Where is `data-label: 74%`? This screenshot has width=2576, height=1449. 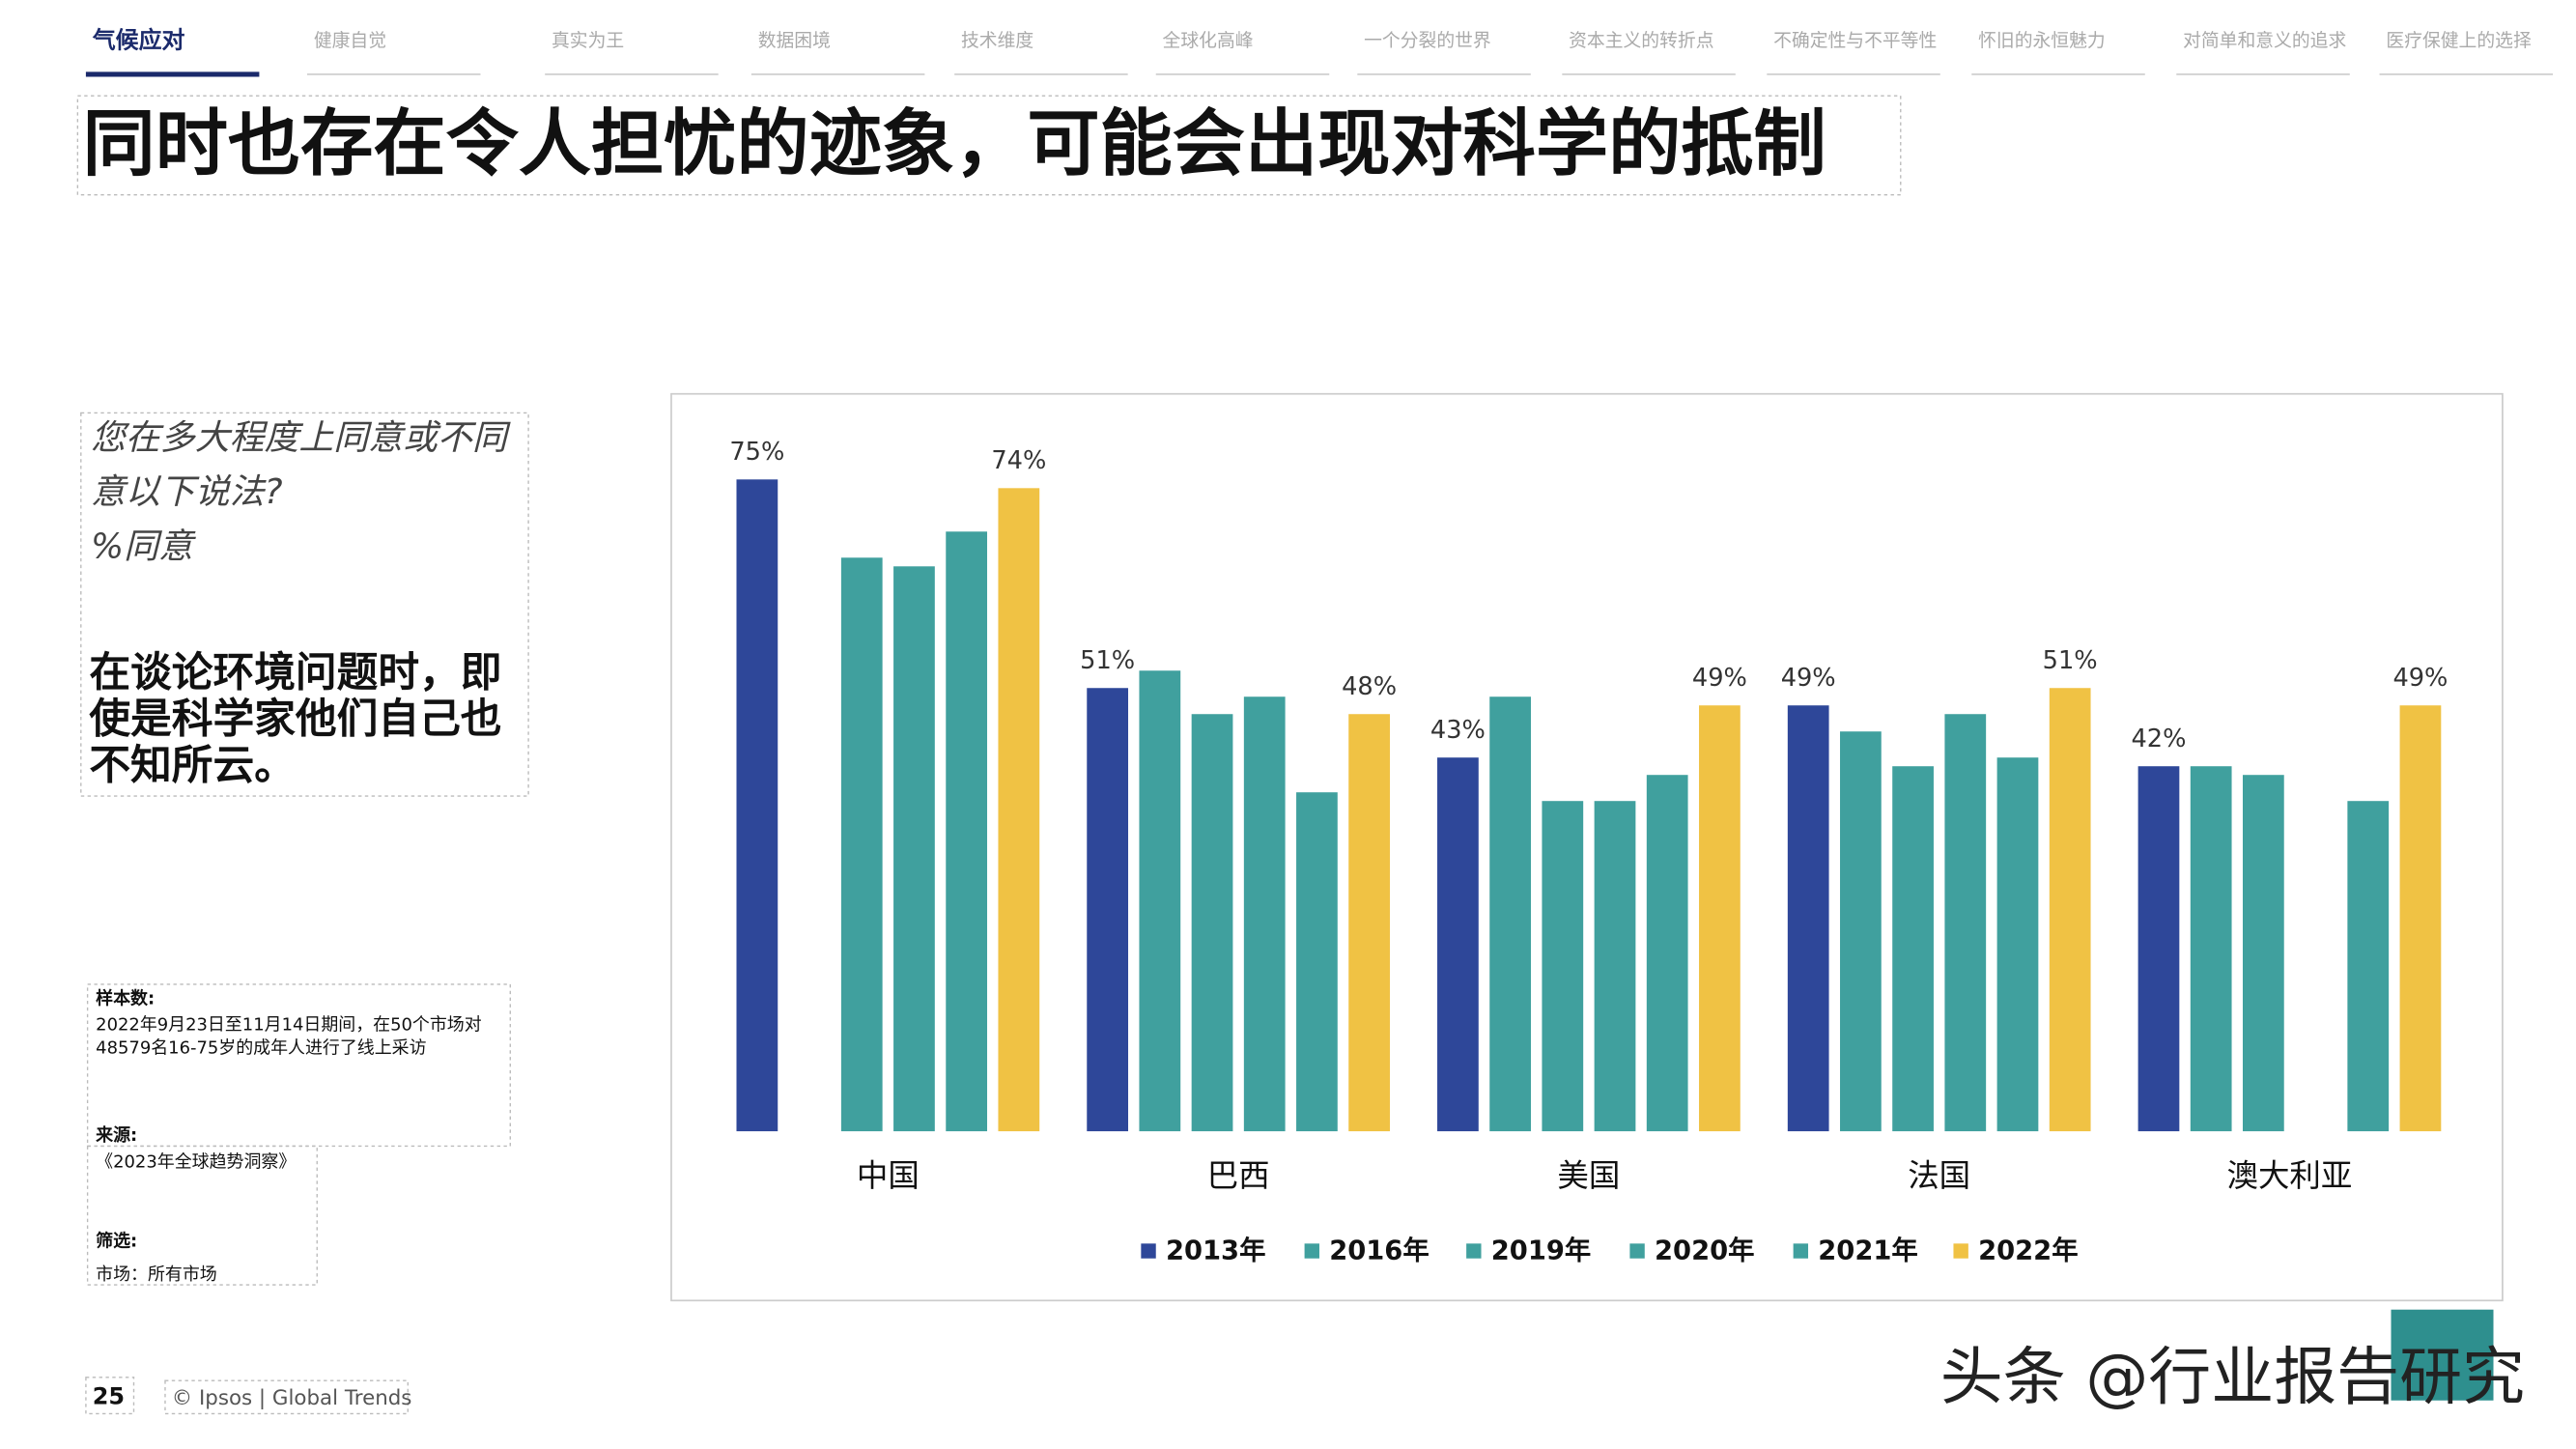
data-label: 74% is located at coordinates (1019, 460).